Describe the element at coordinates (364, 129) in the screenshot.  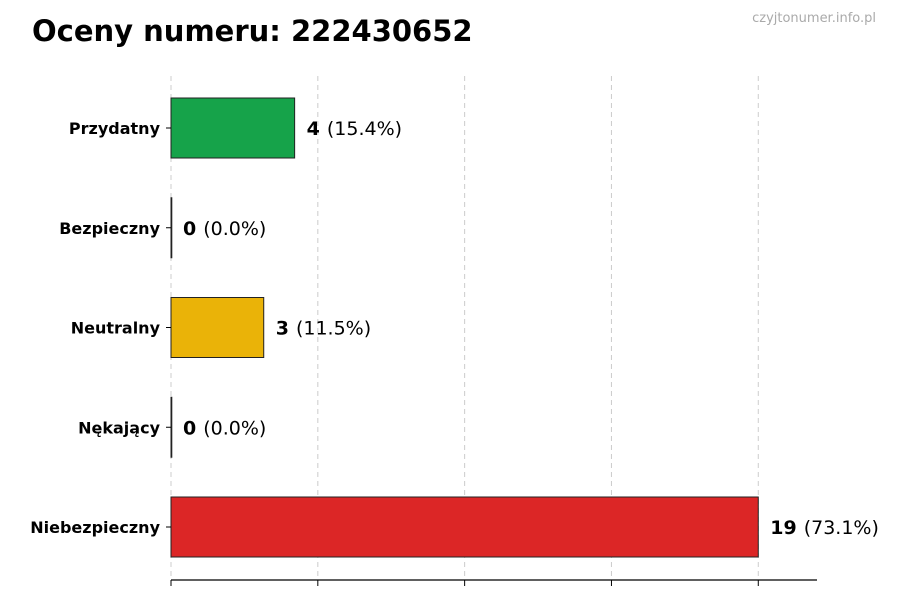
I see `data-label-percent: (15.4%)` at that location.